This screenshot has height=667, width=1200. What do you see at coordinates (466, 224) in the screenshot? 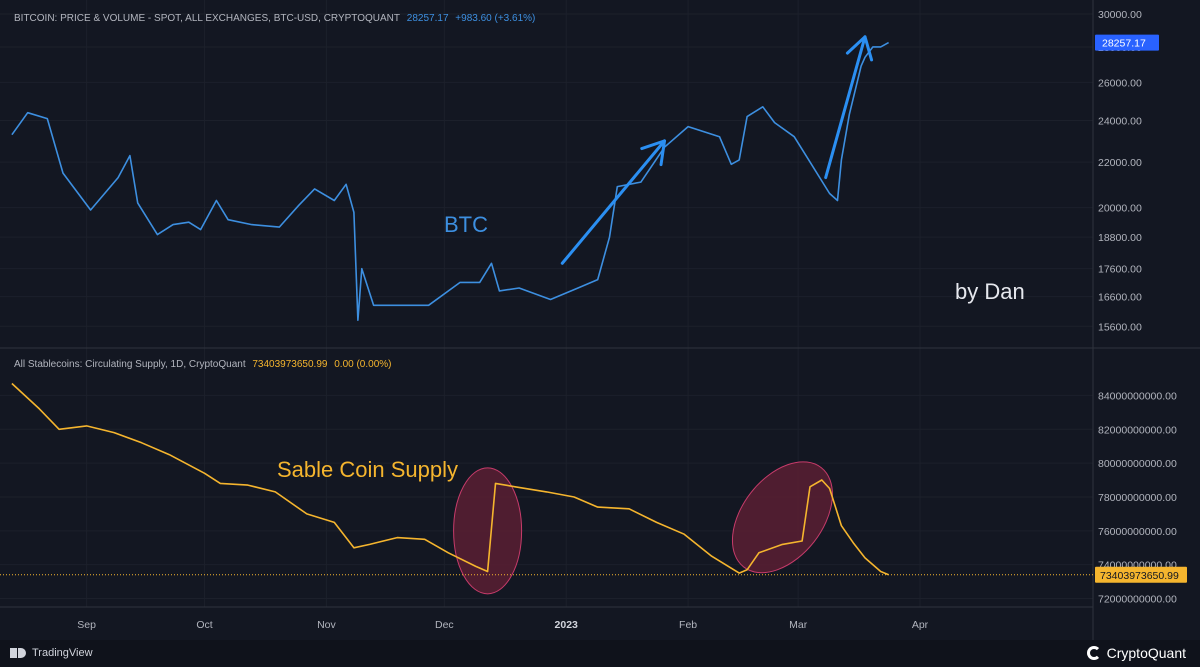
I see `btc-annotation: BTC` at bounding box center [466, 224].